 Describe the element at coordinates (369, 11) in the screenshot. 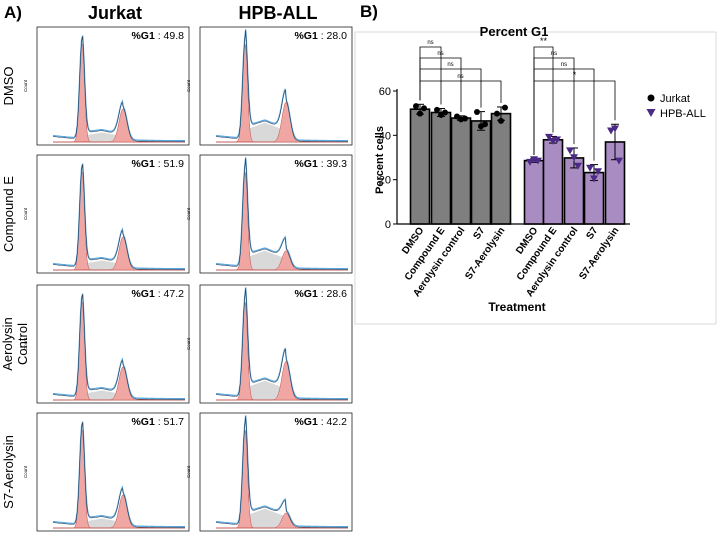

I see `panel-b-label: B)` at that location.